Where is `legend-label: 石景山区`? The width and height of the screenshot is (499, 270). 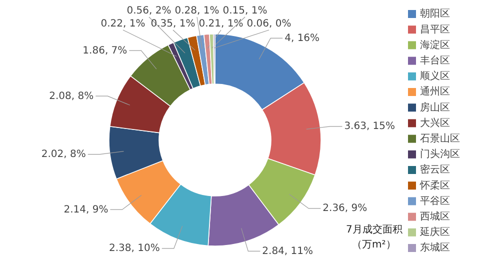 legend-label: 石景山区 is located at coordinates (440, 138).